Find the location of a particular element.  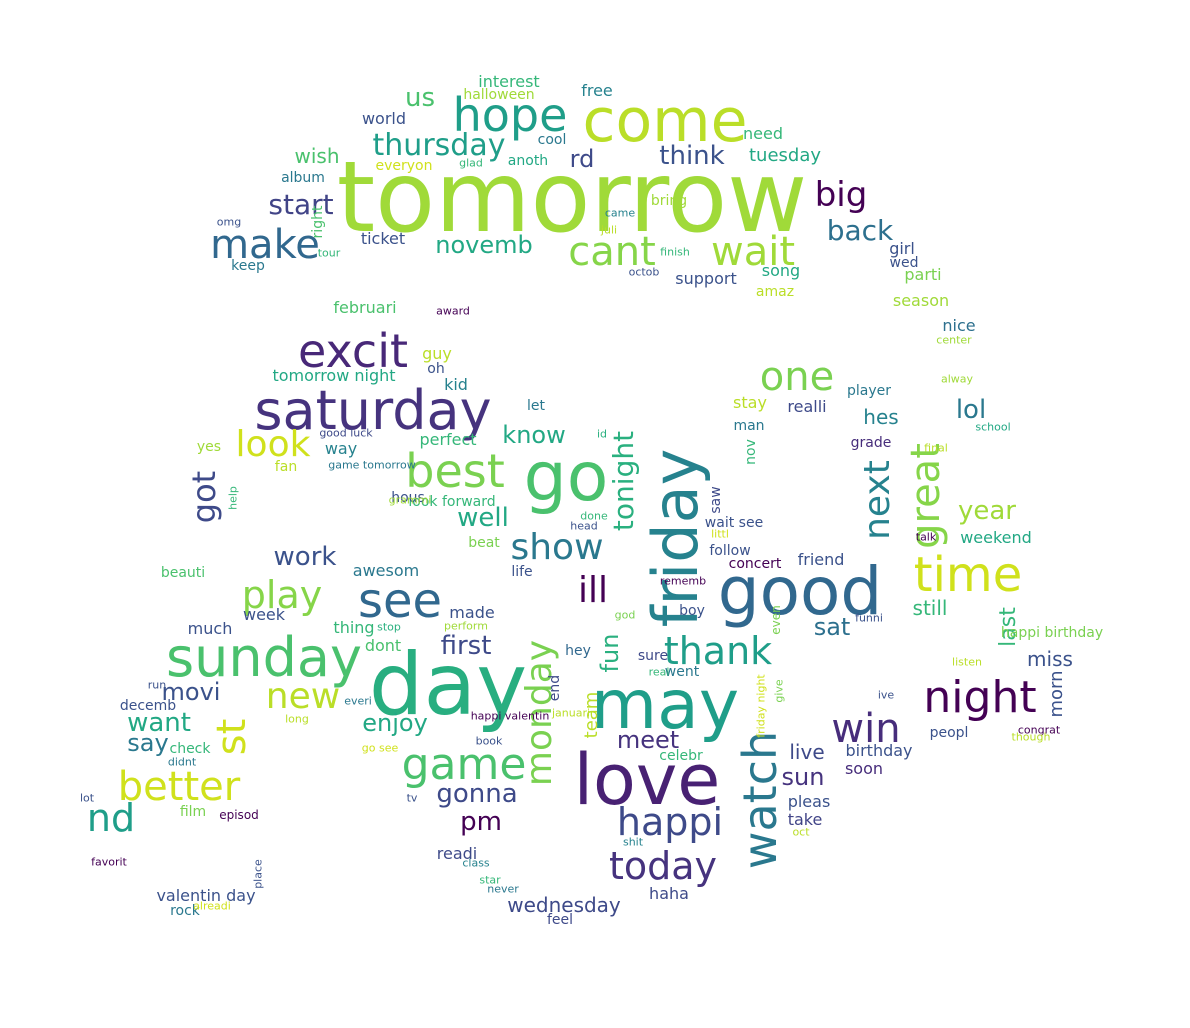

word-gonna: gonna is located at coordinates (477, 794).